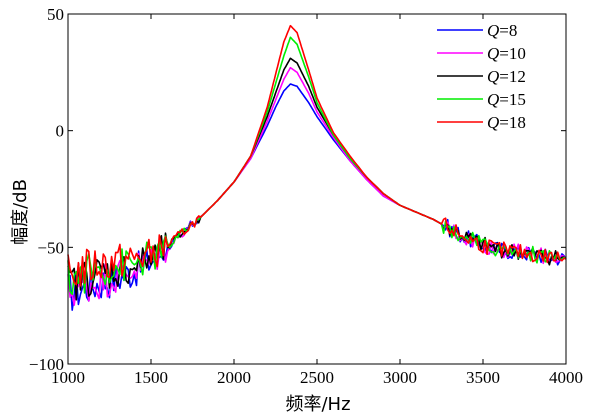  I want to click on x-tick-label: 2000, so click(234, 377).